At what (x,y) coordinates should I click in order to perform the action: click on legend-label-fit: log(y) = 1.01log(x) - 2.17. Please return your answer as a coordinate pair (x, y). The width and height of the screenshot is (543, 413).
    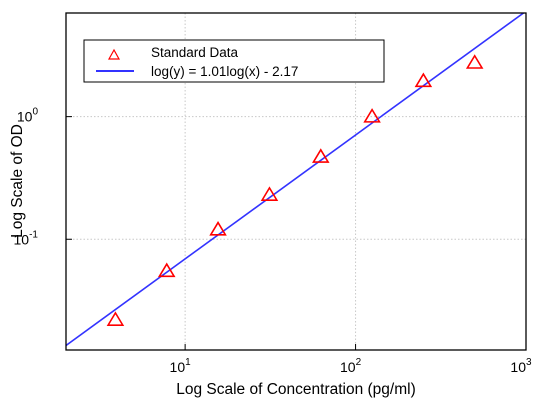
    Looking at the image, I should click on (224, 71).